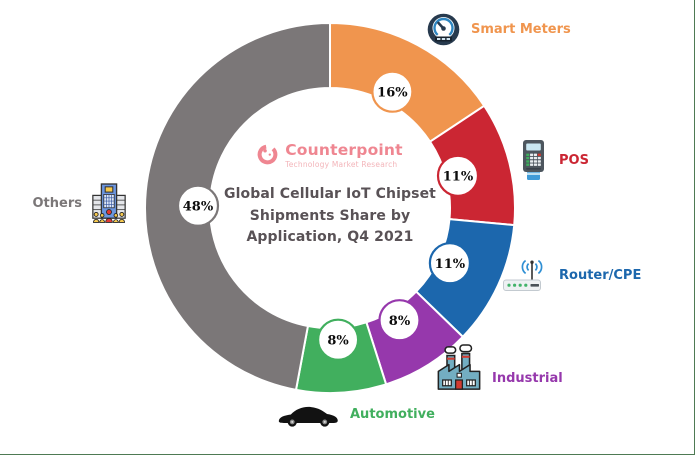 The width and height of the screenshot is (695, 455). I want to click on percent-label-industrial: 8%, so click(400, 321).